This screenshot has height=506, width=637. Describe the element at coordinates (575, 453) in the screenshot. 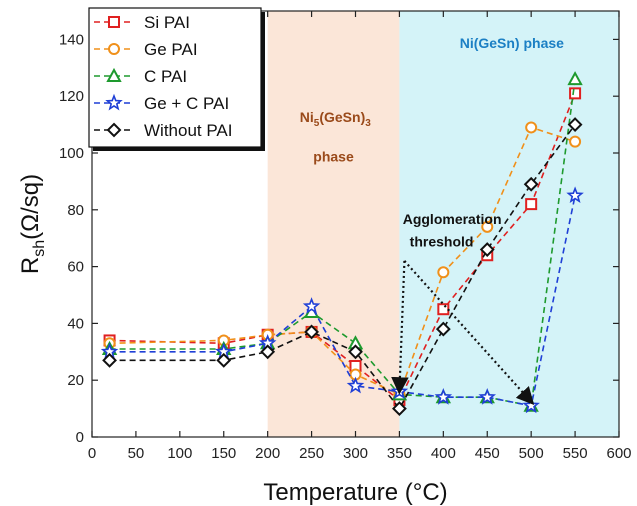

I see `x-tick-label: 550` at that location.